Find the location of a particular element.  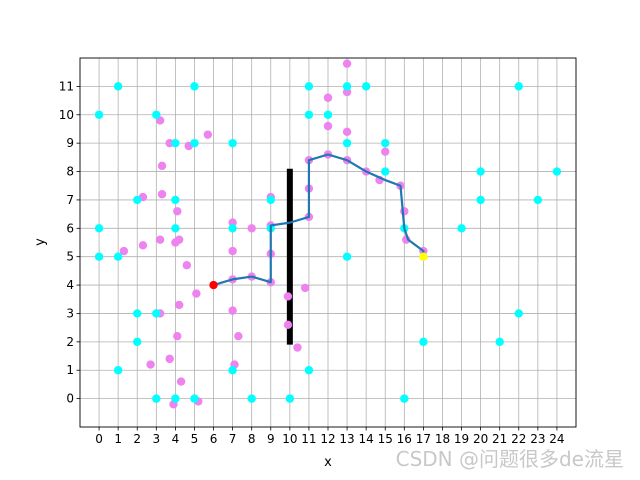

x-tick-label: 1 is located at coordinates (118, 439).